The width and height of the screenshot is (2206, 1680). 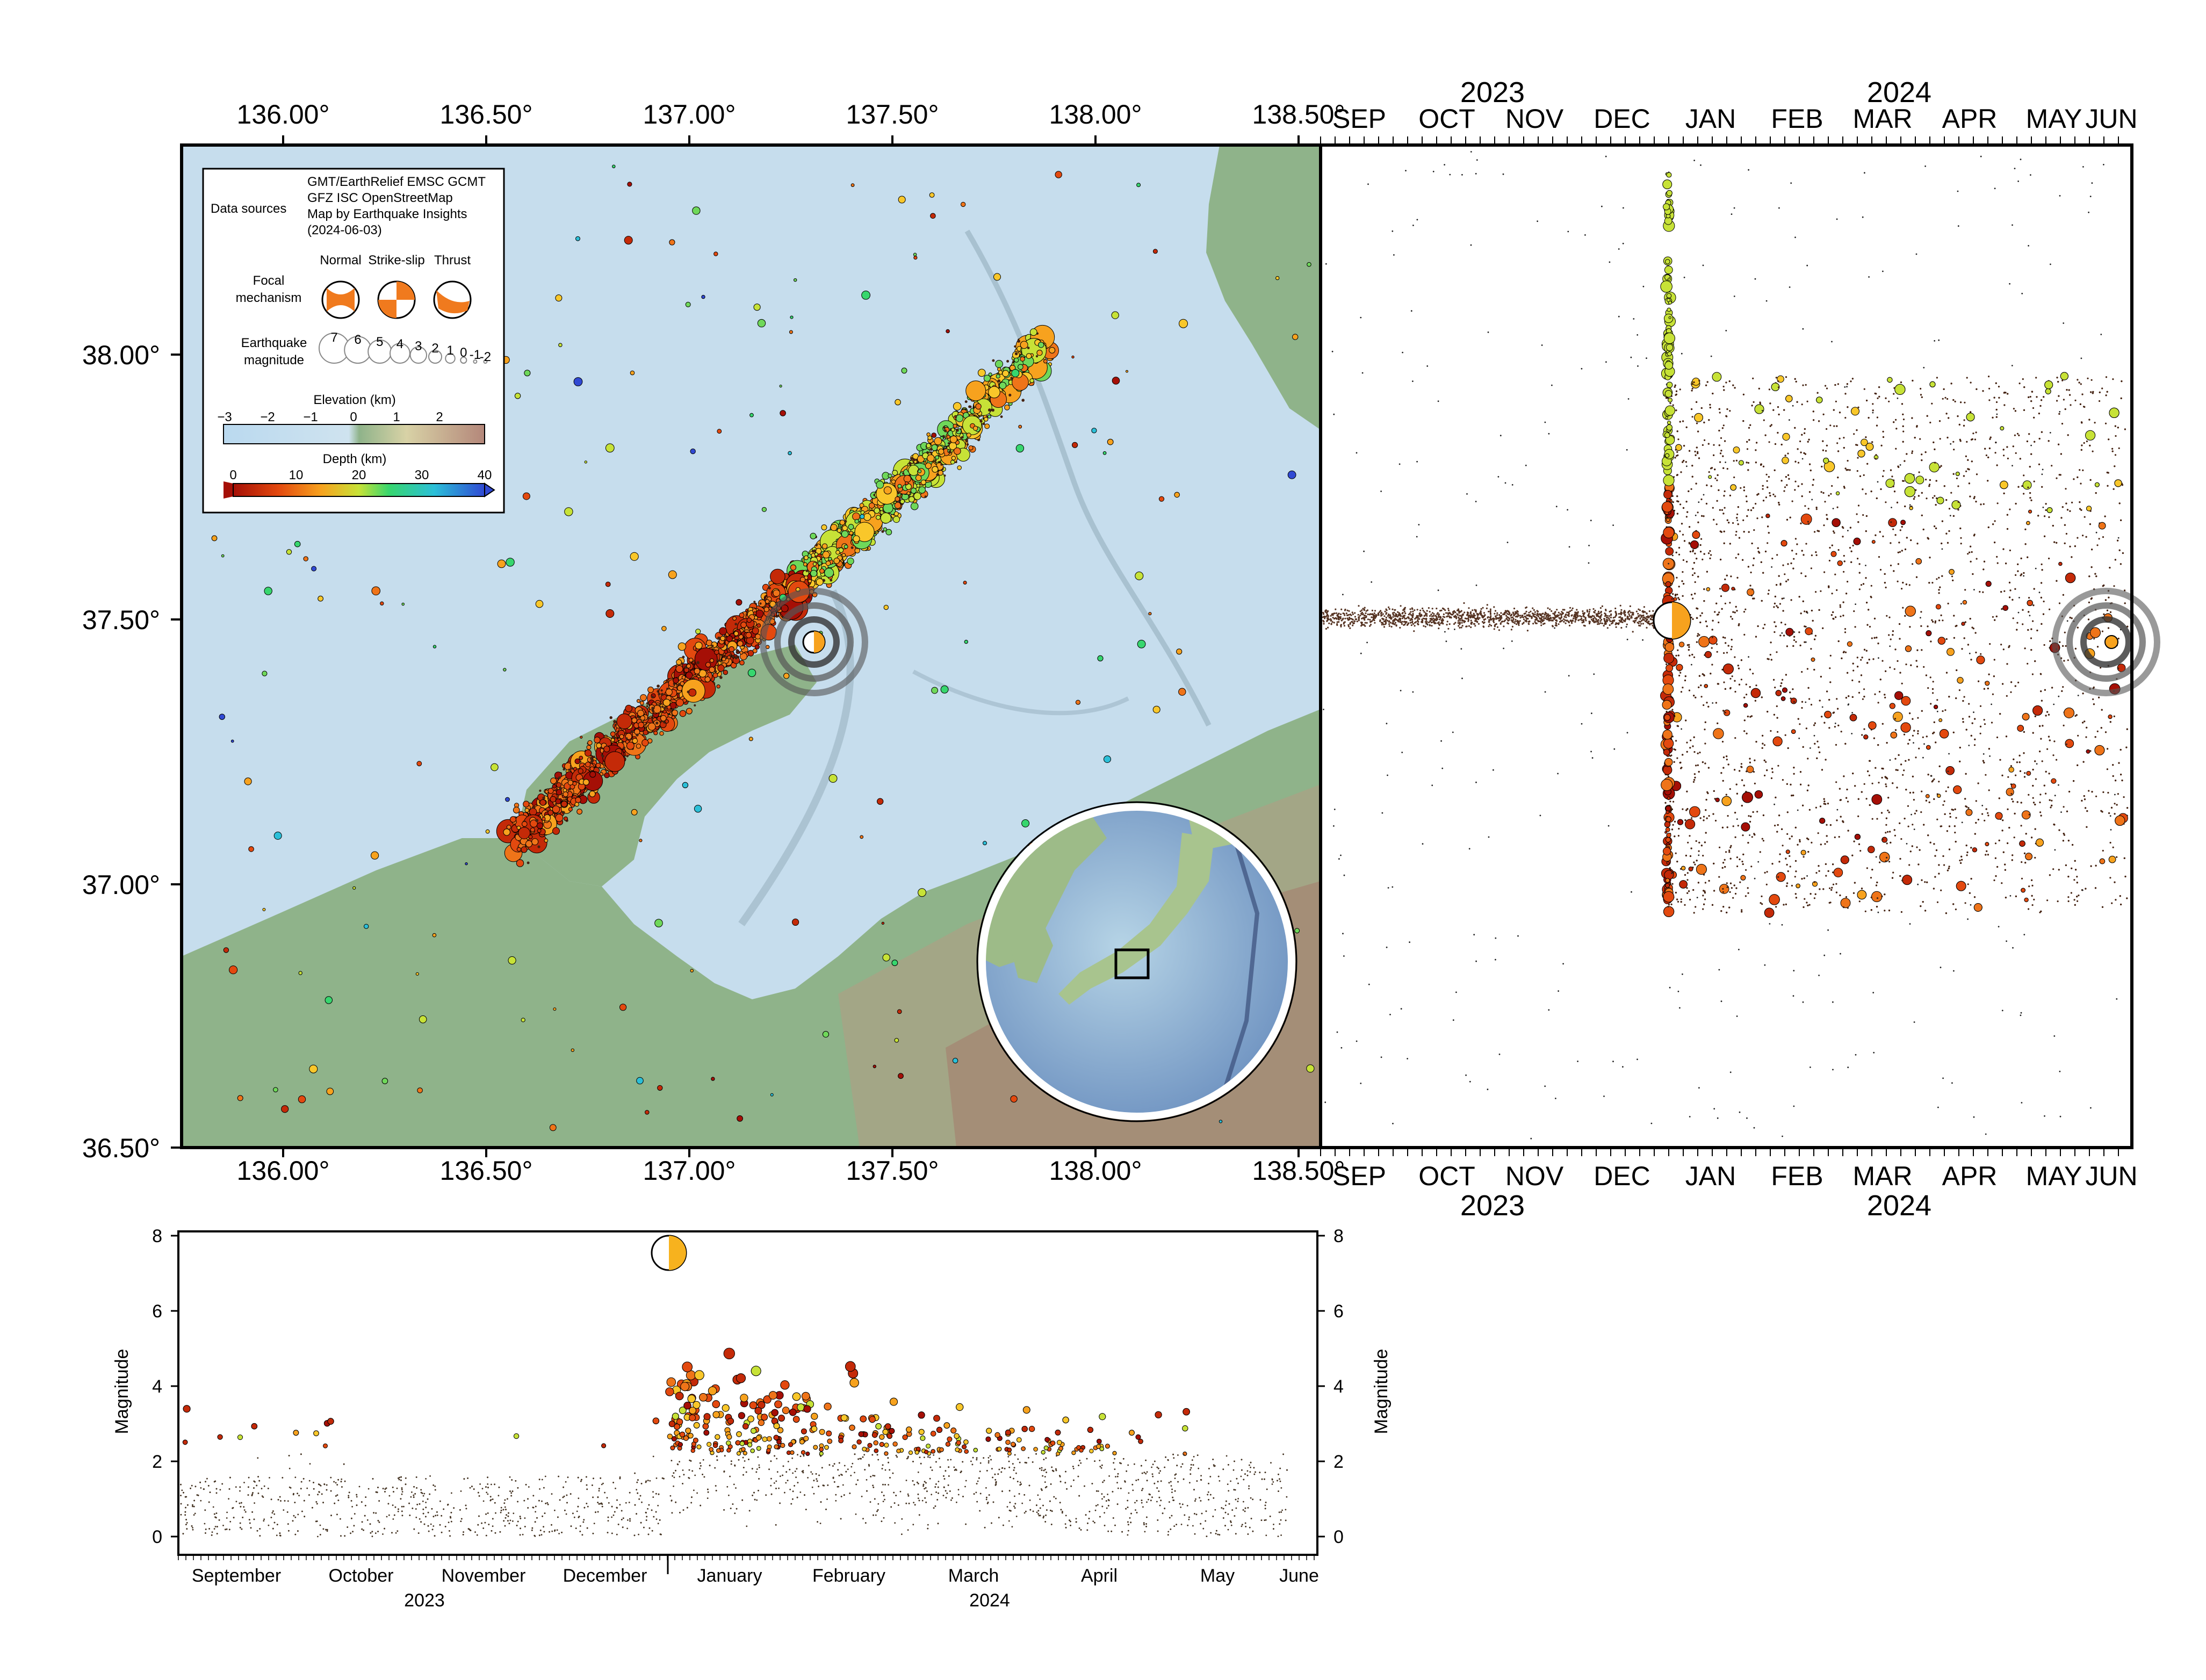 What do you see at coordinates (344, 230) in the screenshot?
I see `data-sources-line: (2024-06-03)` at bounding box center [344, 230].